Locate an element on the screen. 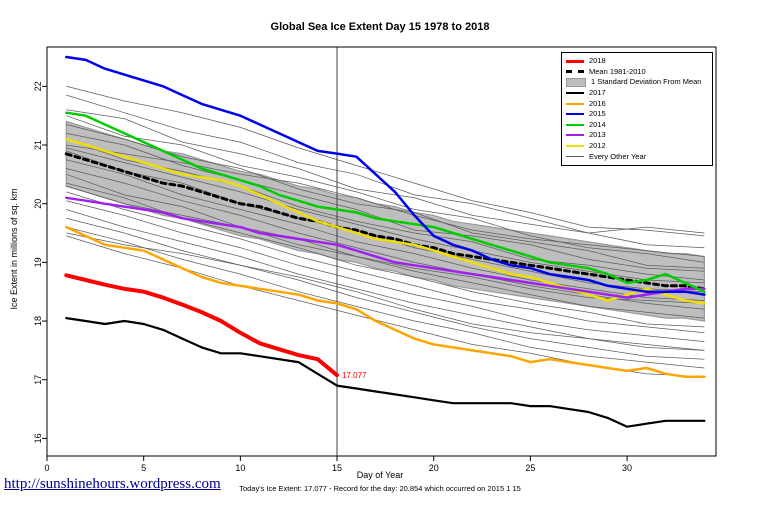 The image size is (760, 506). legend-item: 2018 is located at coordinates (637, 61).